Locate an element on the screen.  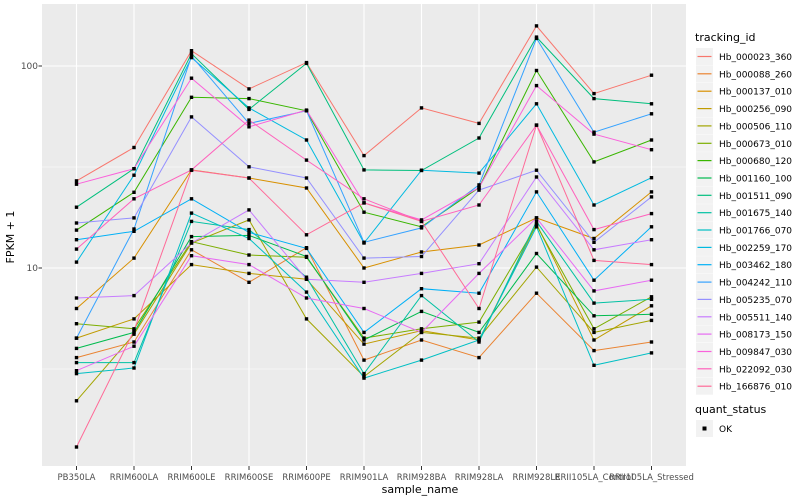
x-tick-label: RRII105LA_Stressed is located at coordinates (651, 478).